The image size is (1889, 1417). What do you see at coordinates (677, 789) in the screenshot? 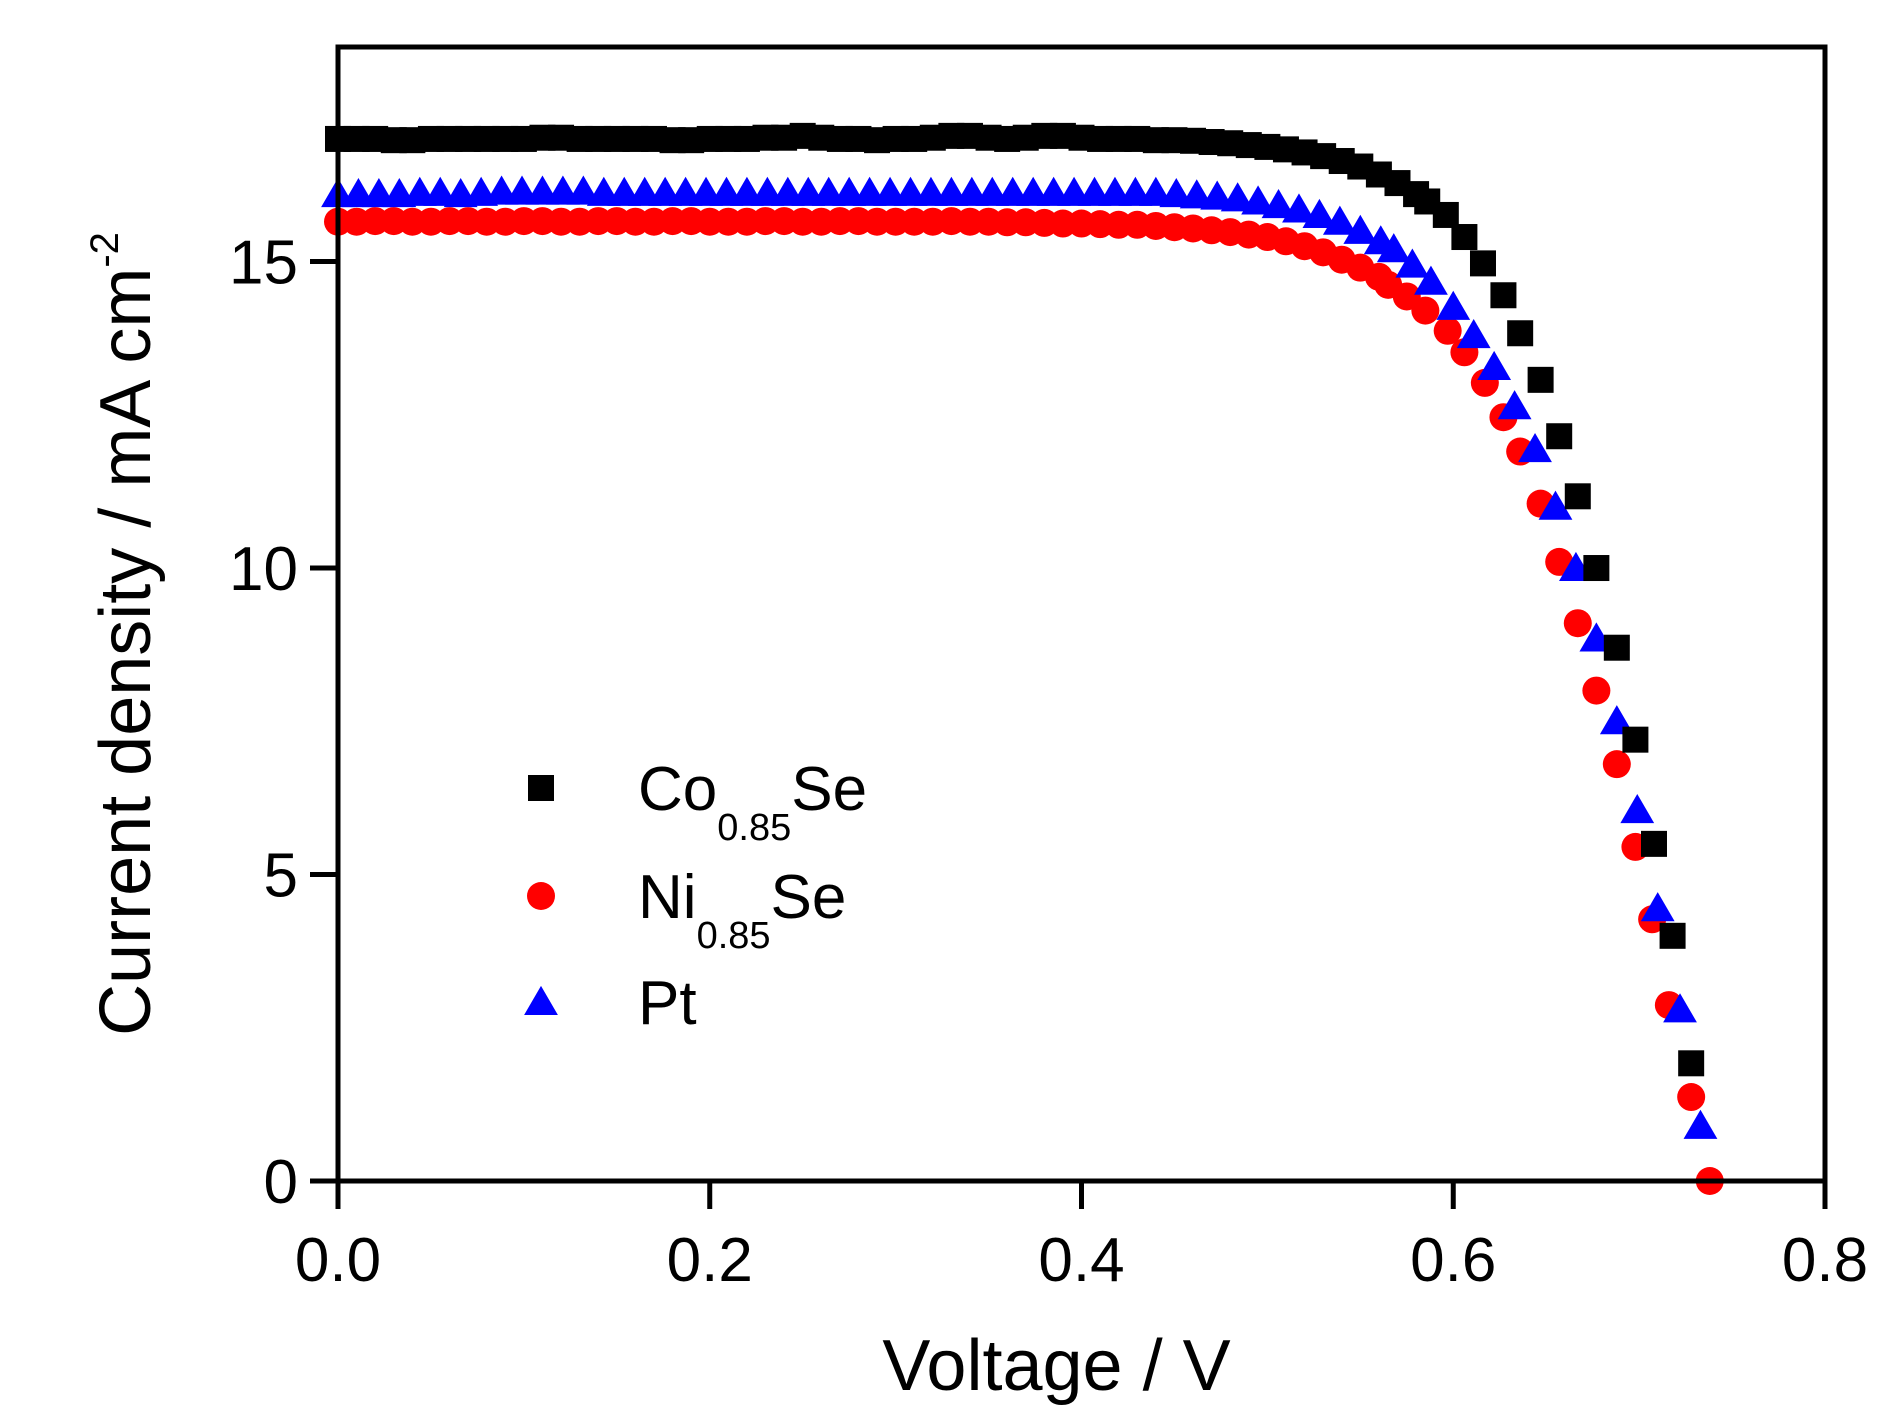
I see `legend-label-main: Co` at bounding box center [677, 789].